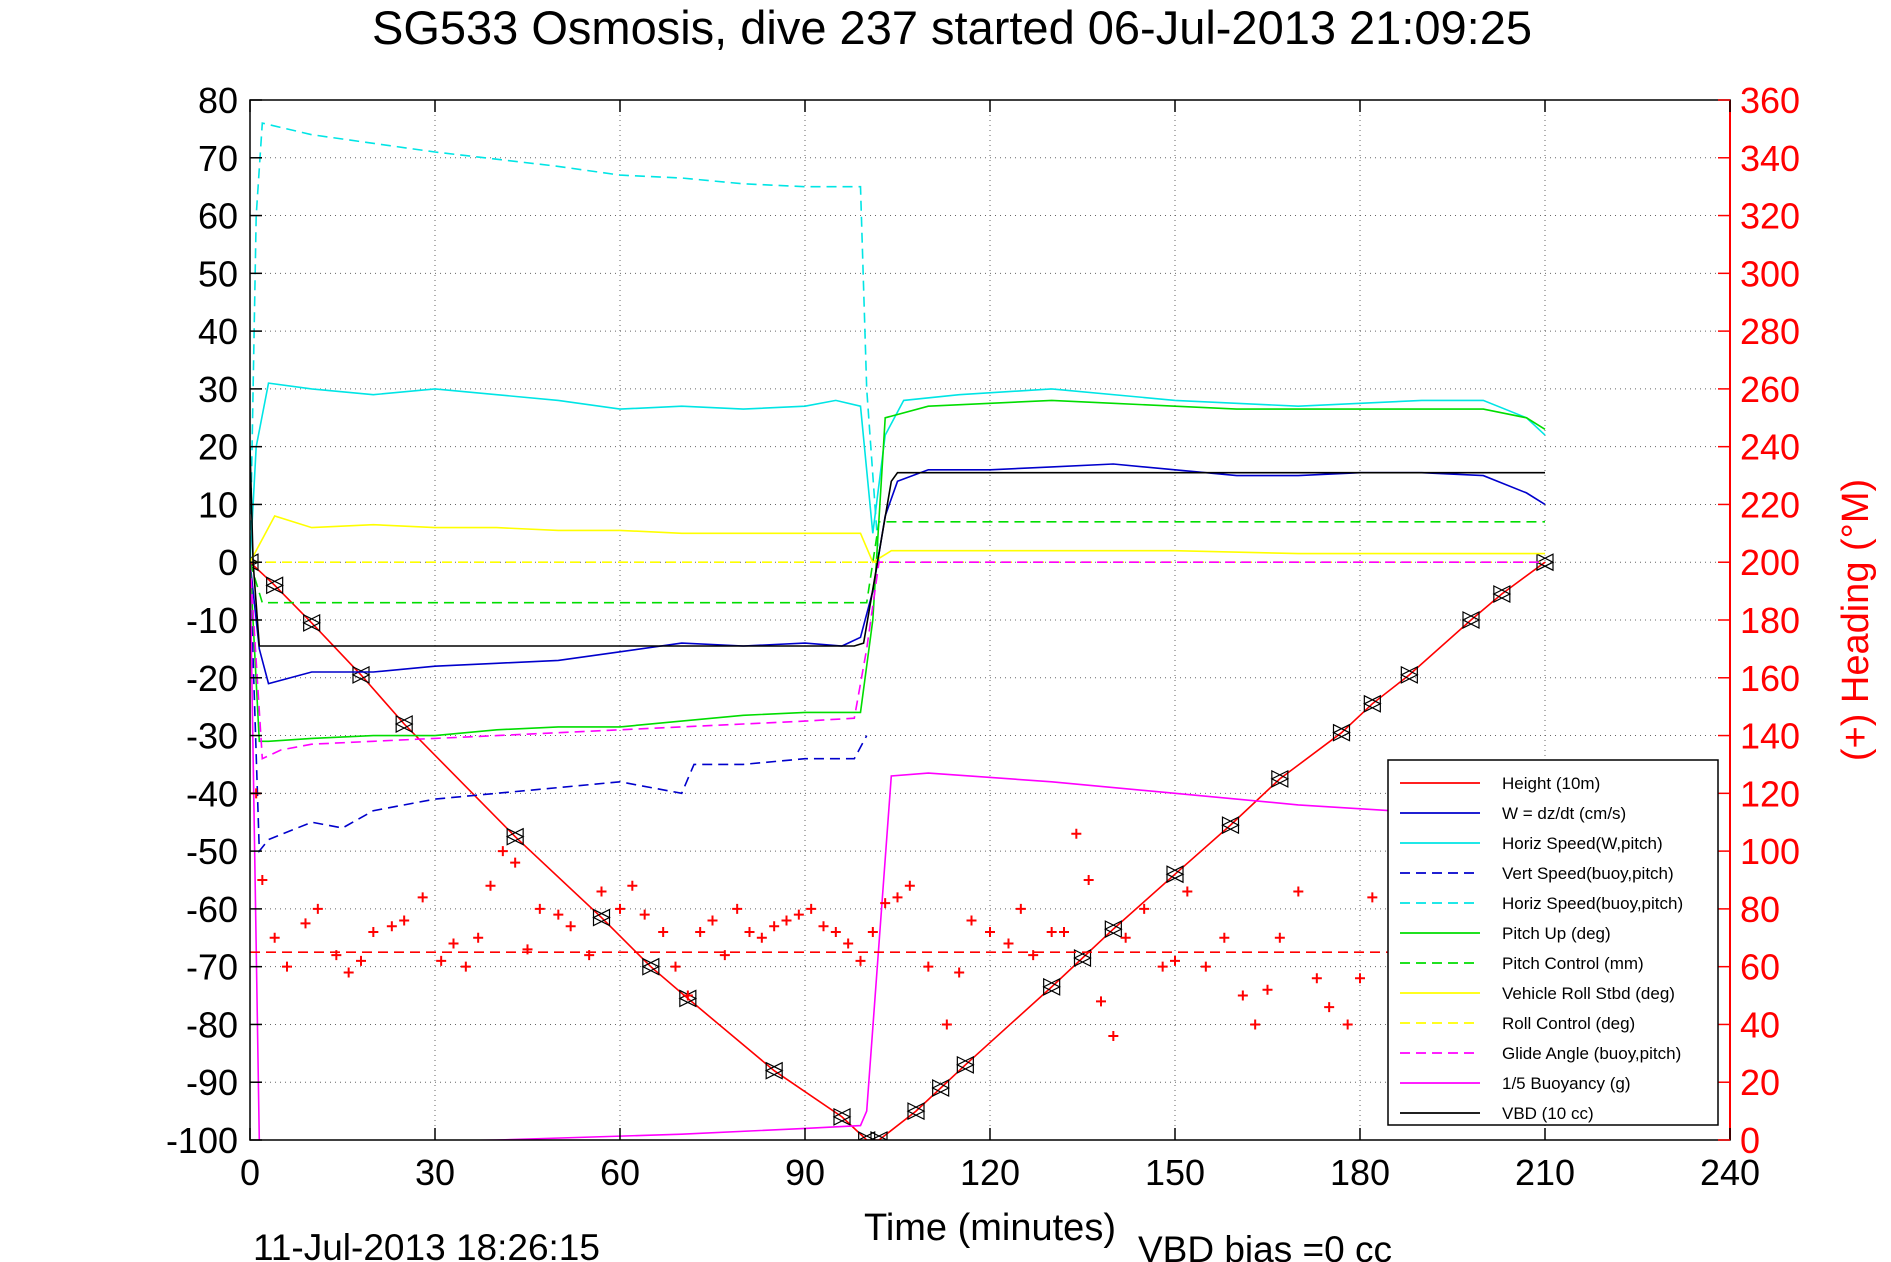 The height and width of the screenshot is (1262, 1891). Describe the element at coordinates (1770, 331) in the screenshot. I see `y-right-tick-label: 280` at that location.